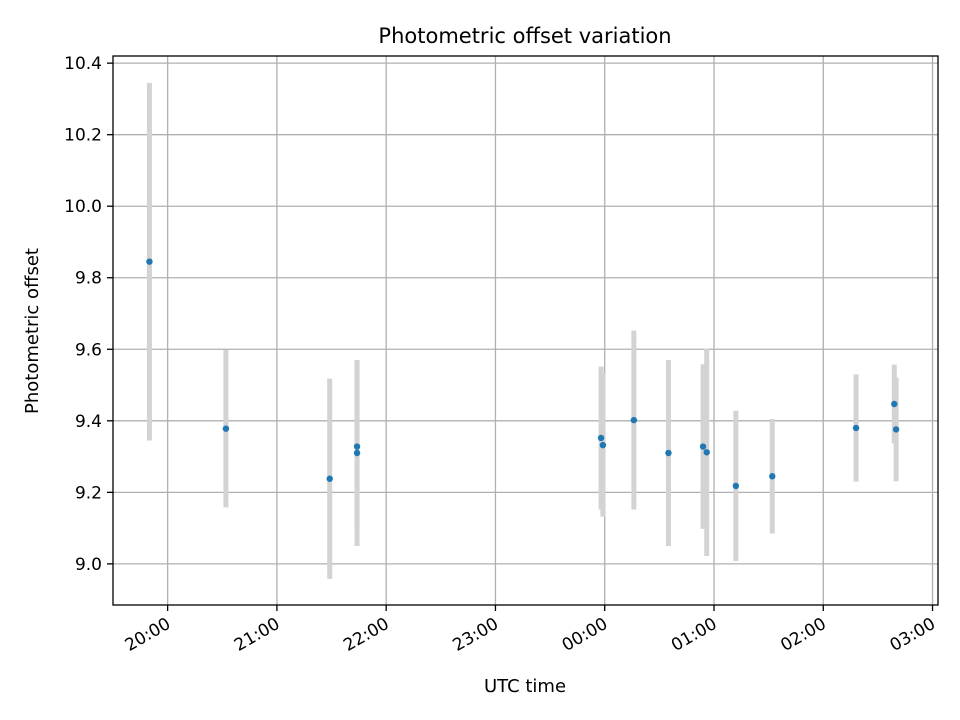 The width and height of the screenshot is (960, 720). What do you see at coordinates (476, 635) in the screenshot?
I see `x-tick-label: 23:00` at bounding box center [476, 635].